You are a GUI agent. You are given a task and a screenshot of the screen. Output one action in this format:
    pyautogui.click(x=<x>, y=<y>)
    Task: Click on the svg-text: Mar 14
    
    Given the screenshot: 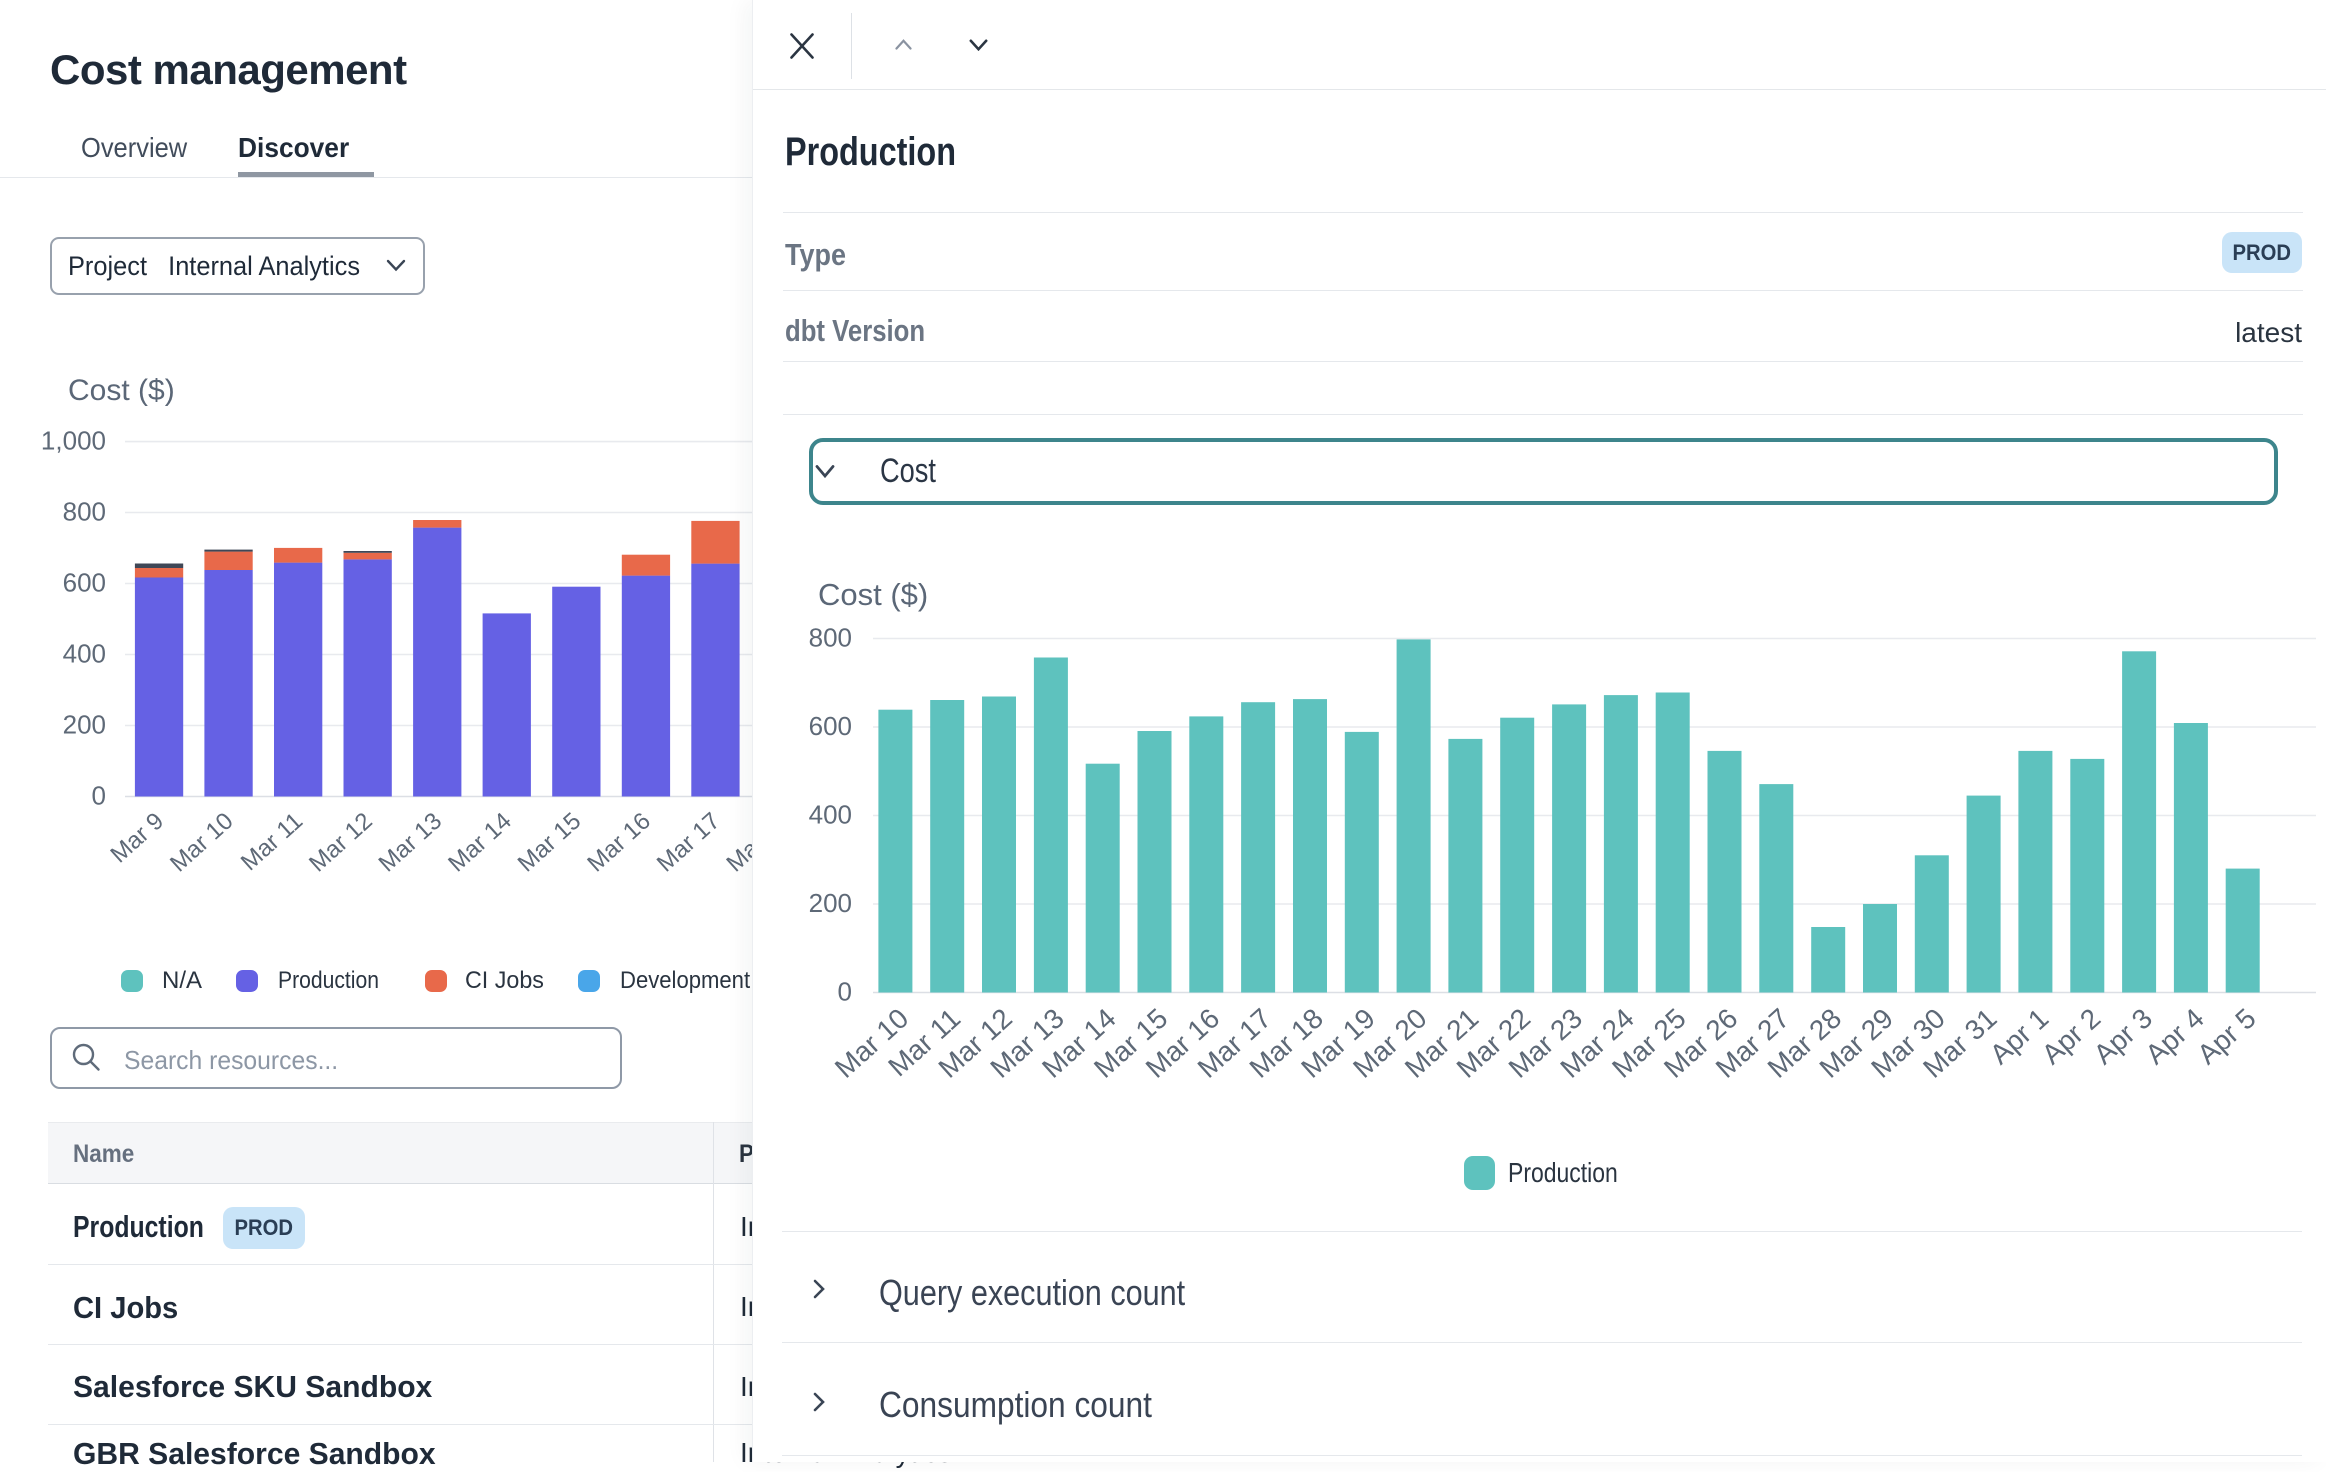 What is the action you would take?
    pyautogui.click(x=480, y=842)
    